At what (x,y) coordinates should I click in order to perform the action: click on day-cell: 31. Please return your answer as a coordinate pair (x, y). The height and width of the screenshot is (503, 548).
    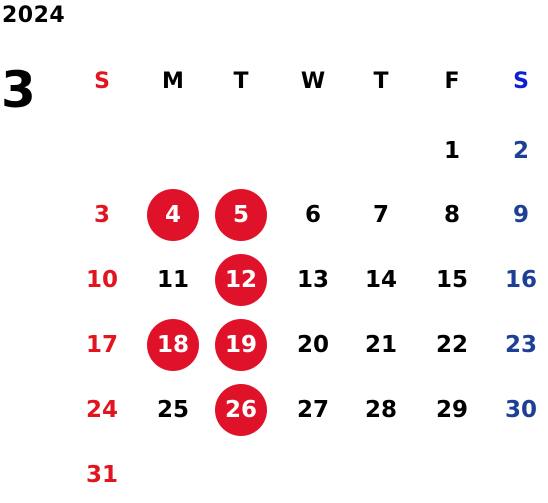
    Looking at the image, I should click on (101, 475).